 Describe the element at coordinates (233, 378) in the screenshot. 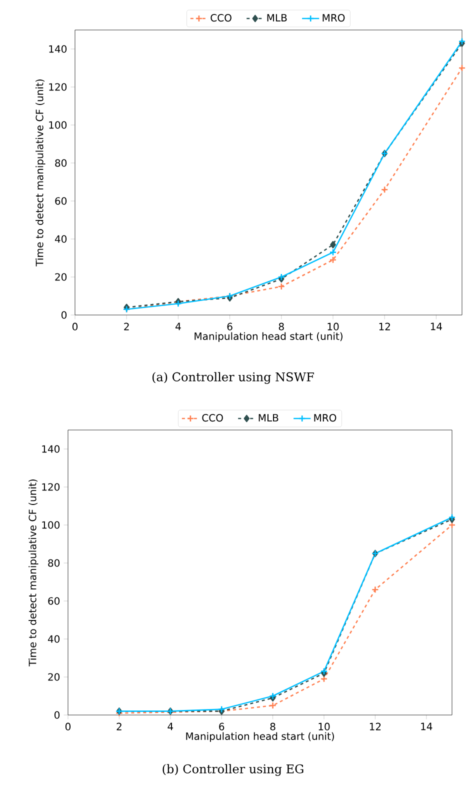

I see `text: (a) Controller using NSWF` at that location.